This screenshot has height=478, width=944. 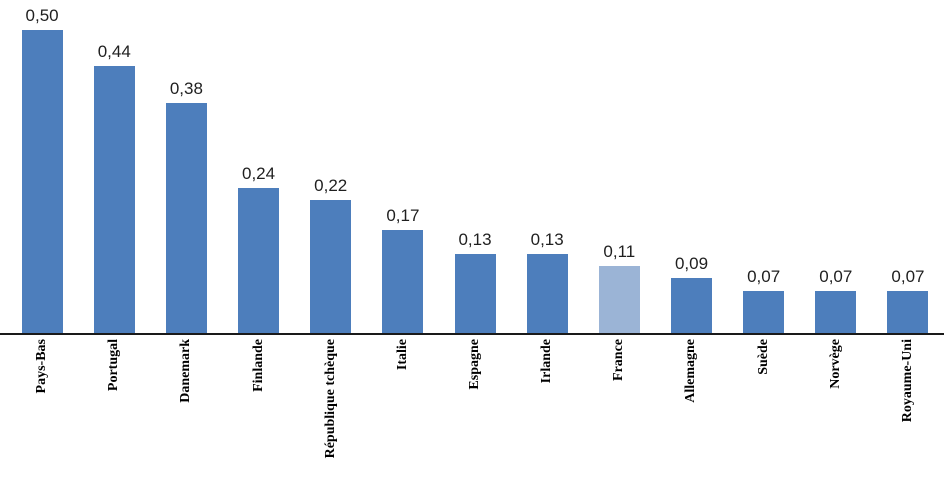 I want to click on category-column: Espagne, so click(x=475, y=408).